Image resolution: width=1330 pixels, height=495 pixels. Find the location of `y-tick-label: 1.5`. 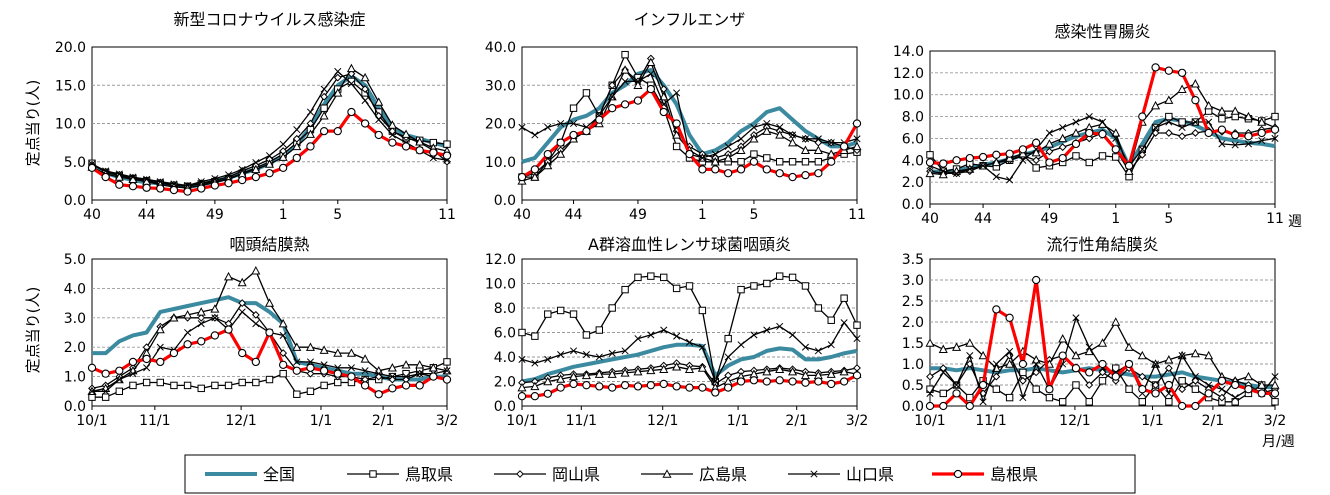

y-tick-label: 1.5 is located at coordinates (913, 344).